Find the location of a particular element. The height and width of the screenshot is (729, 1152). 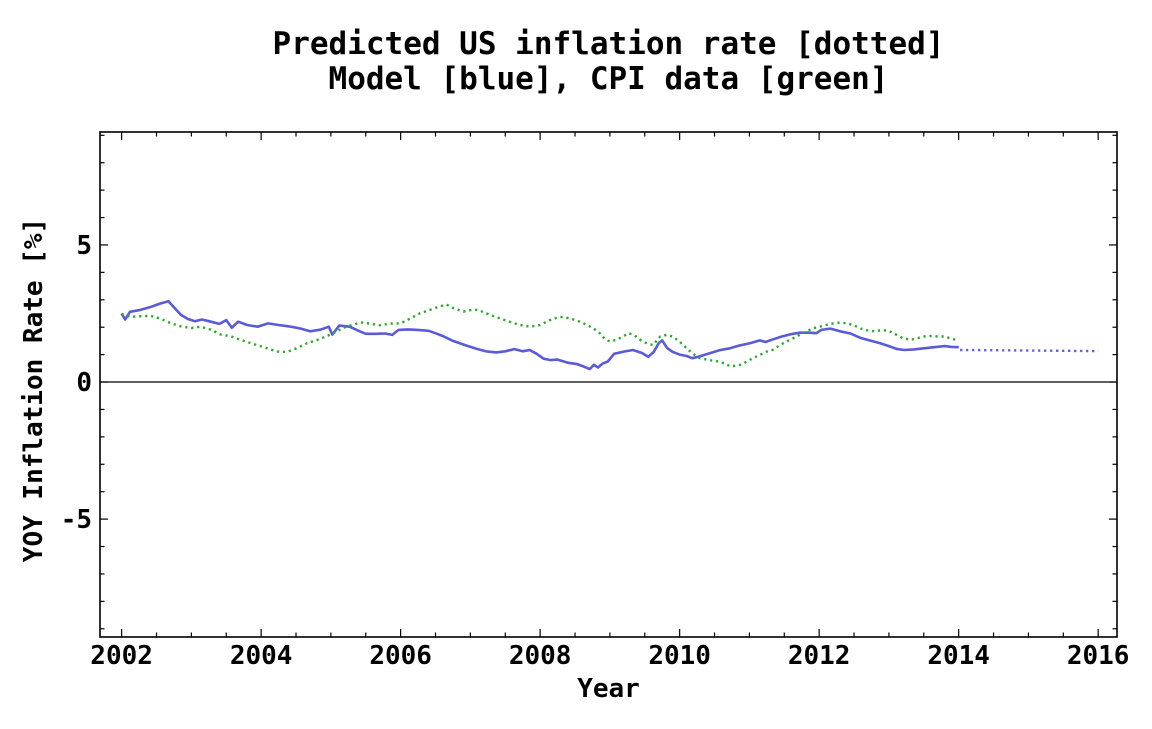

y-tick-label: 0 is located at coordinates (84, 383).